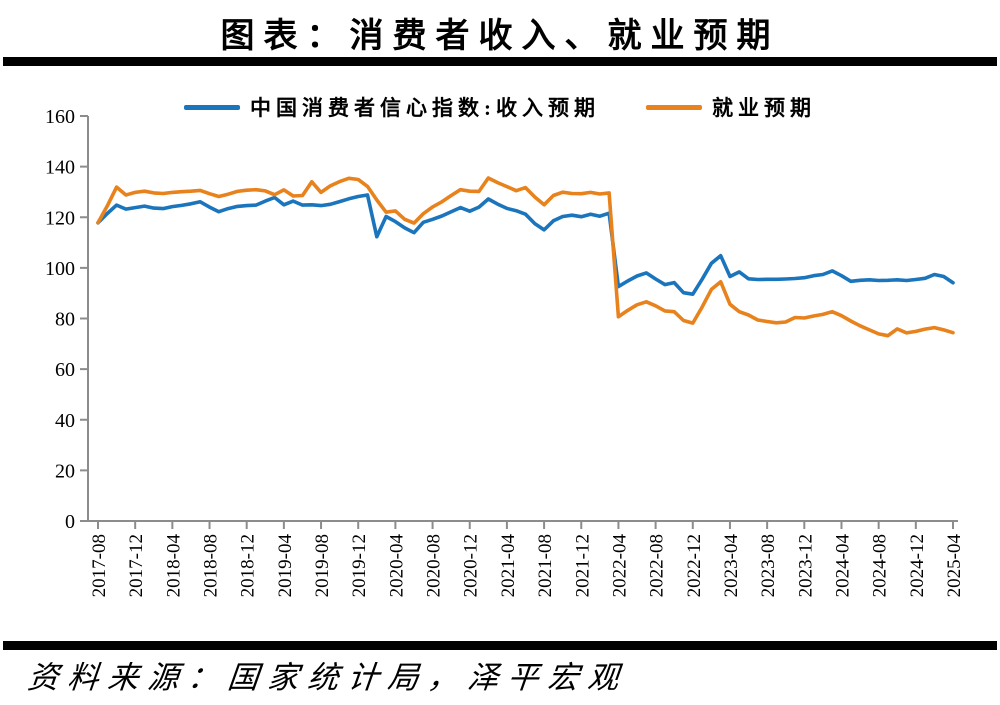 This screenshot has width=1000, height=705. Describe the element at coordinates (657, 565) in the screenshot. I see `x-axis-tick-label: 2022-08` at that location.